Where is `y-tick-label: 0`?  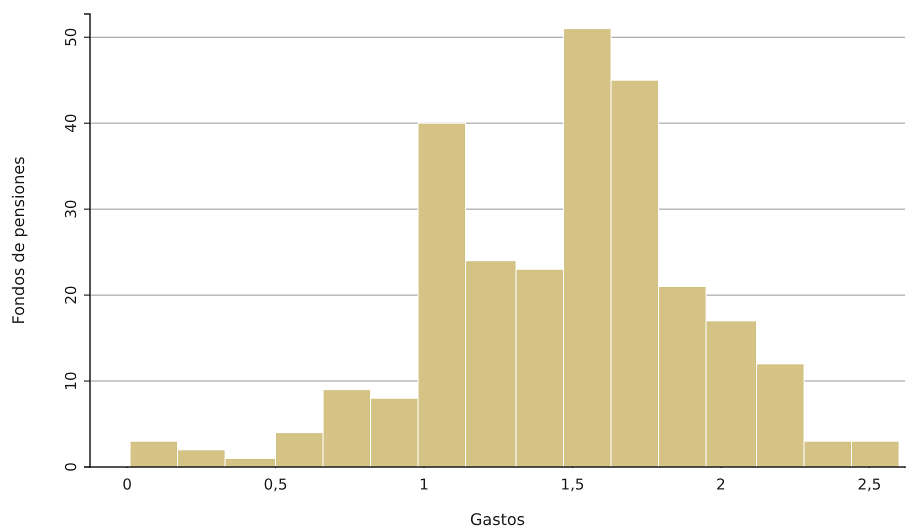
y-tick-label: 0 is located at coordinates (71, 467).